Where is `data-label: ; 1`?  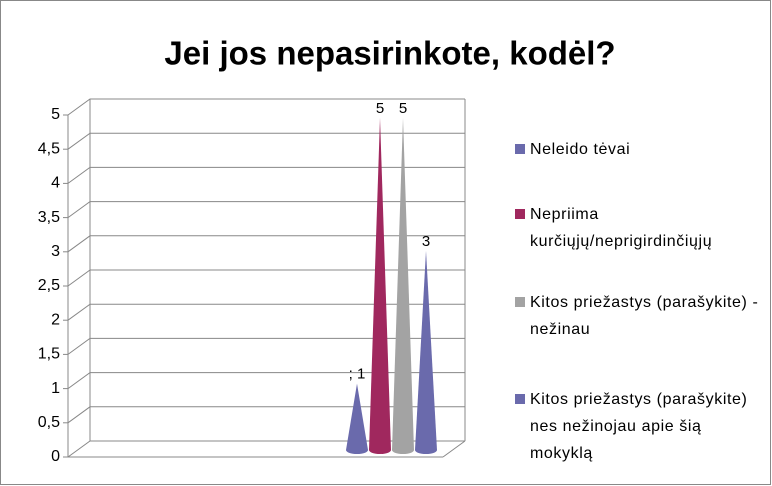
data-label: ; 1 is located at coordinates (357, 374).